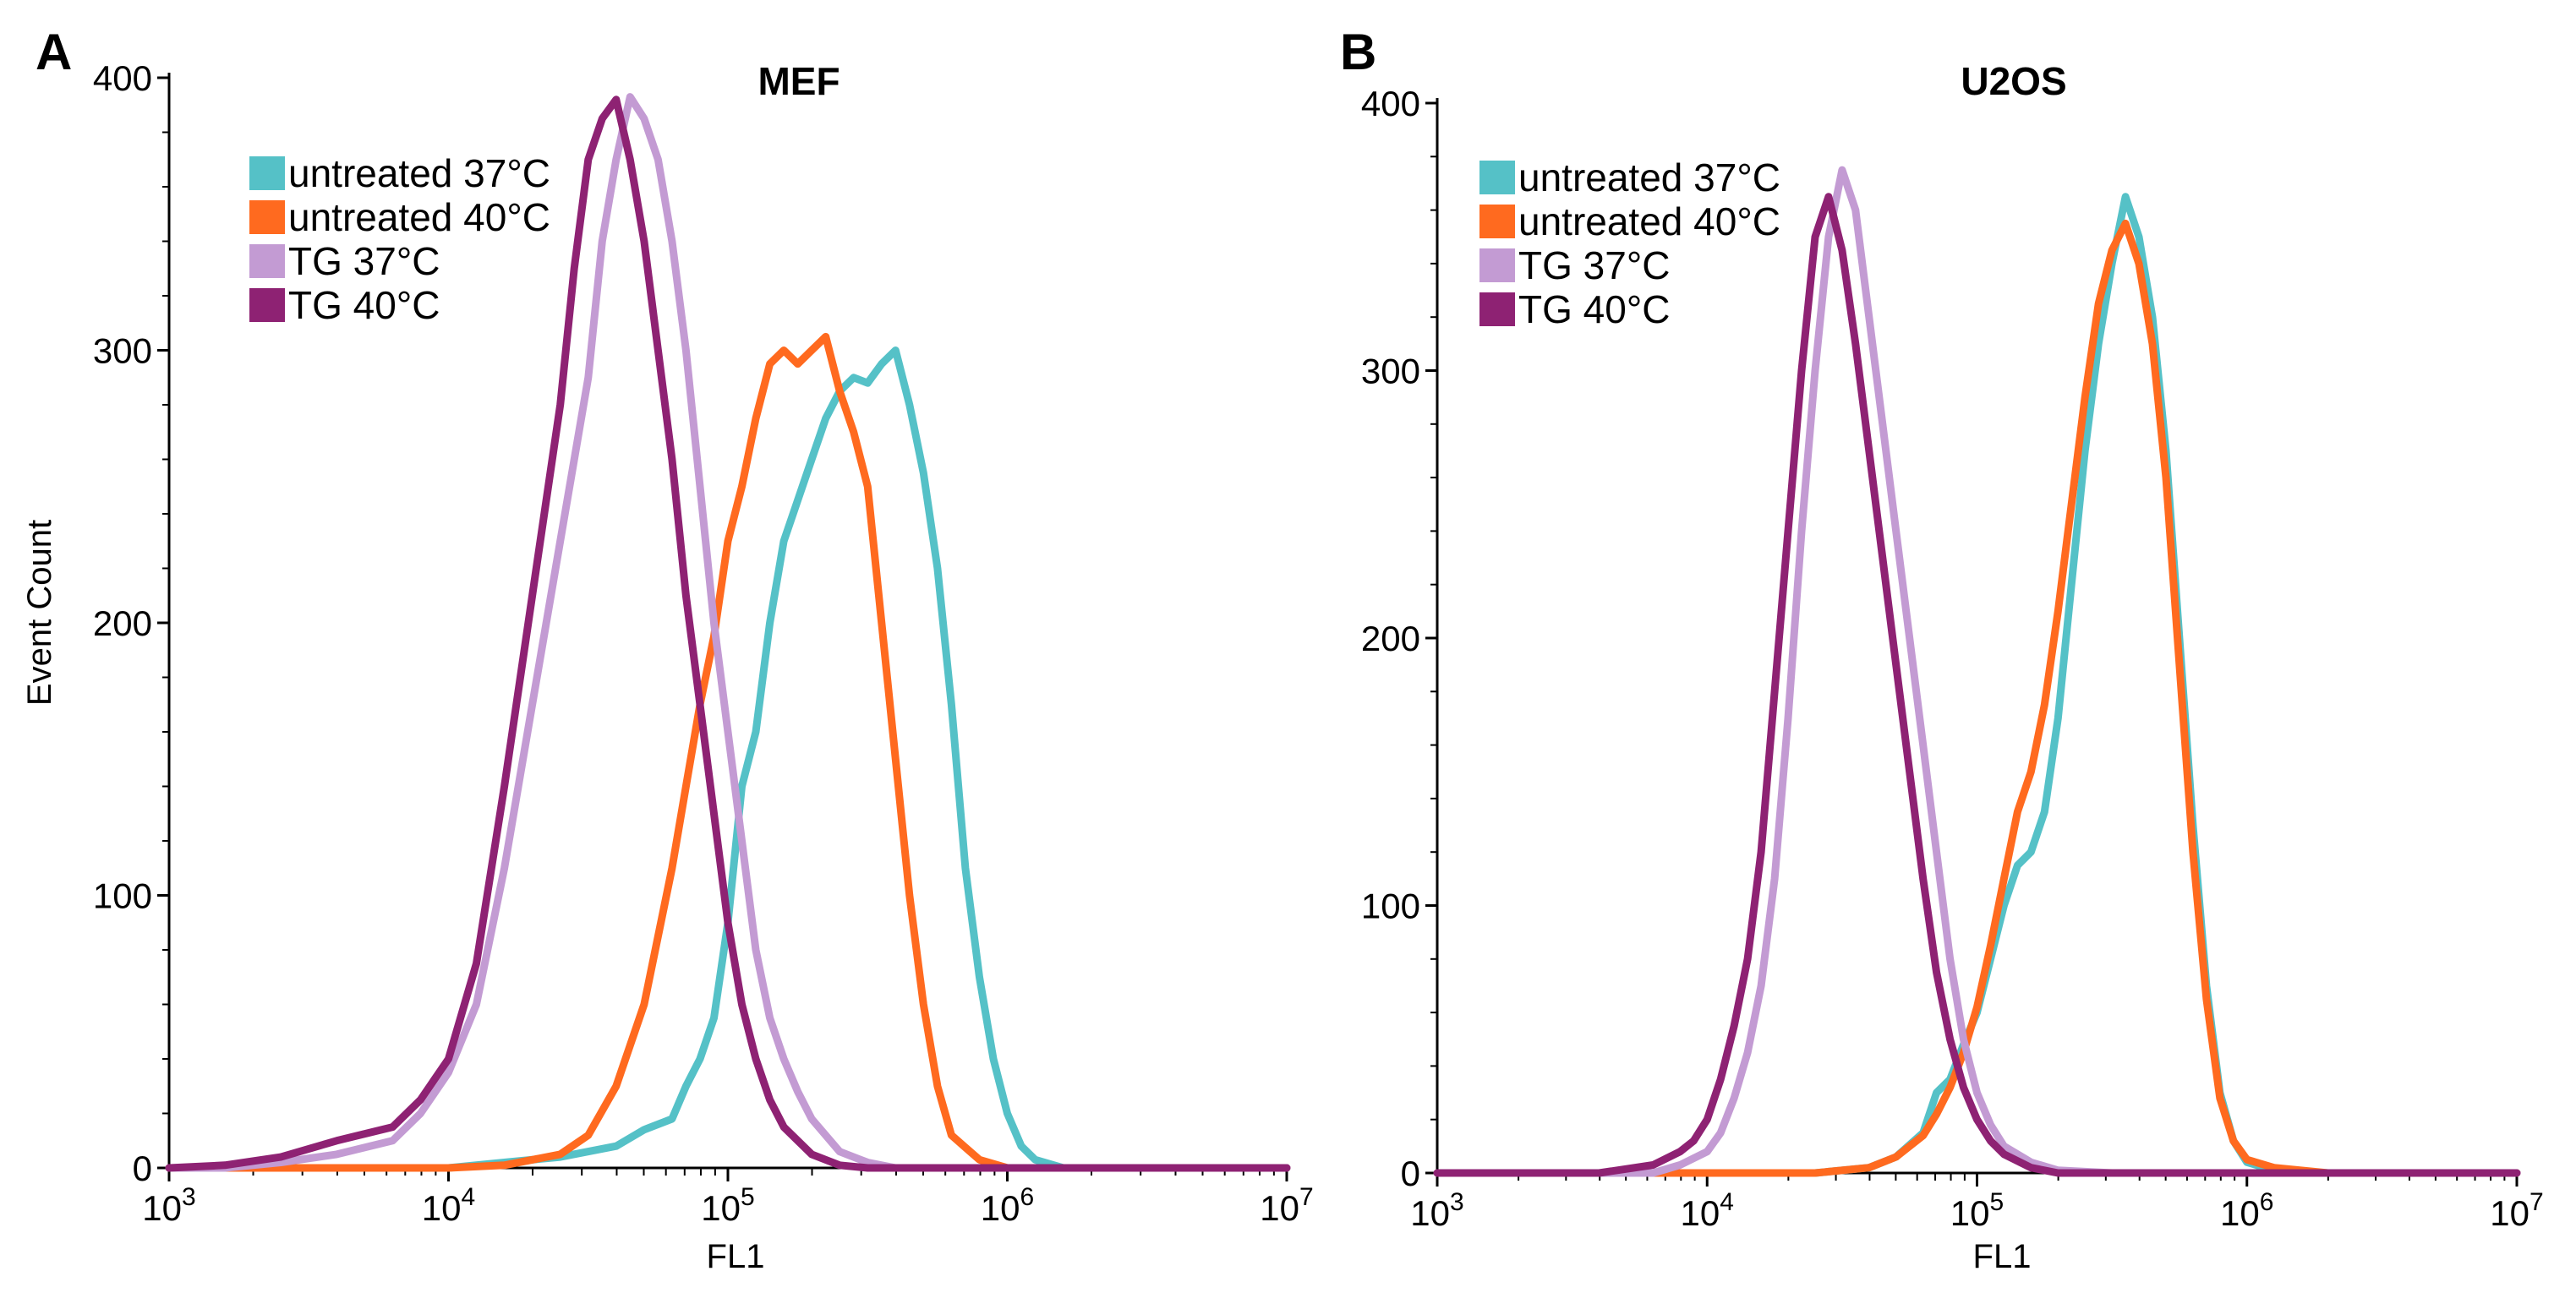  What do you see at coordinates (40, 613) in the screenshot?
I see `y-axis-title: Event Count` at bounding box center [40, 613].